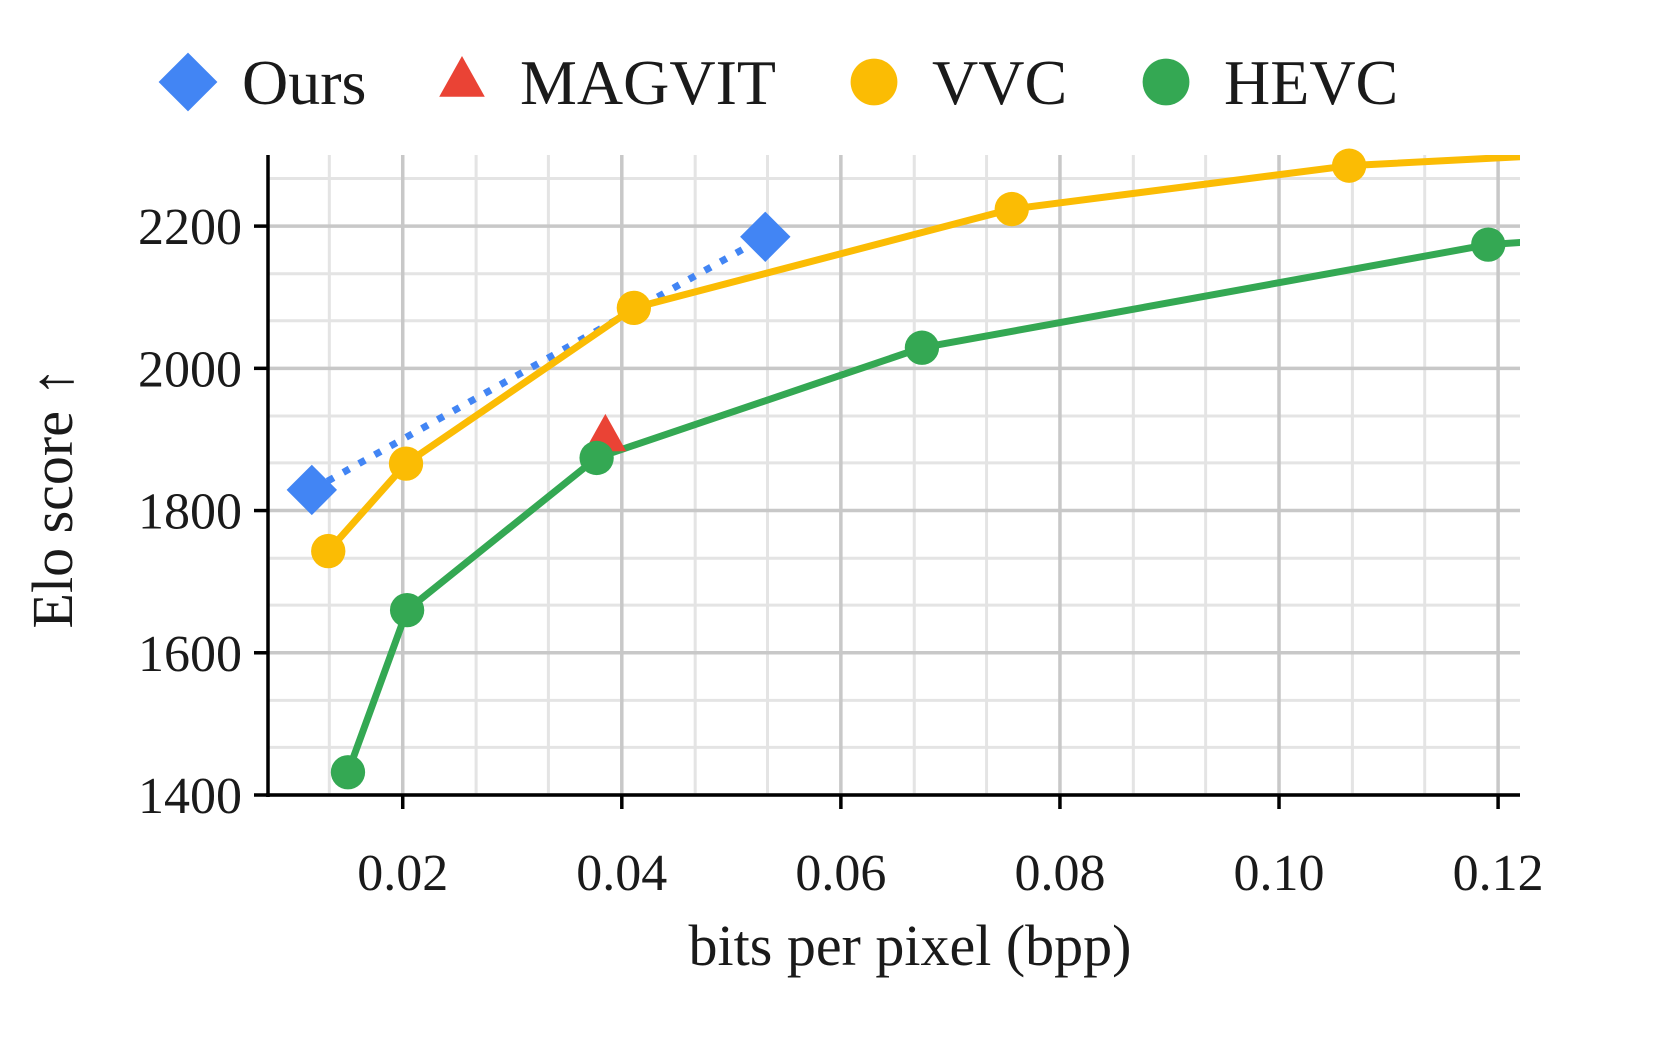 The image size is (1661, 1046). I want to click on x-tick-label: 0.02, so click(402, 873).